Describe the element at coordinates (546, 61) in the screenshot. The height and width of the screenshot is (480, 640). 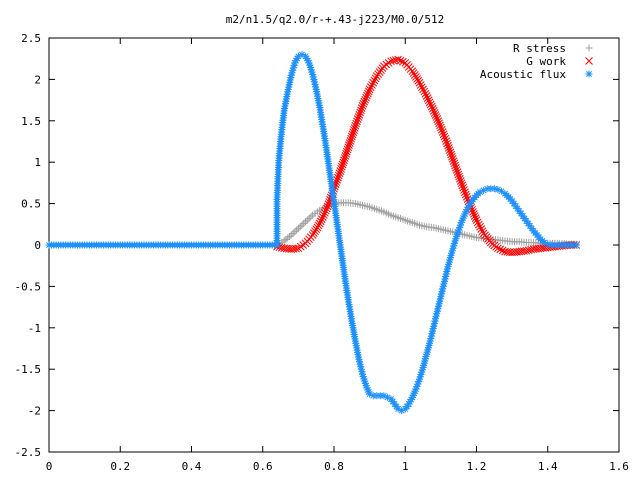
I see `legend-label: G work` at that location.